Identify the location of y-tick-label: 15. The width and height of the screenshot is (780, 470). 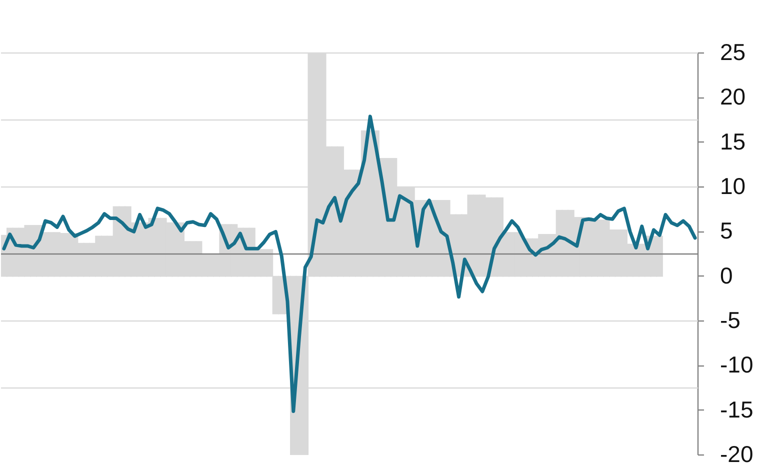
(733, 141).